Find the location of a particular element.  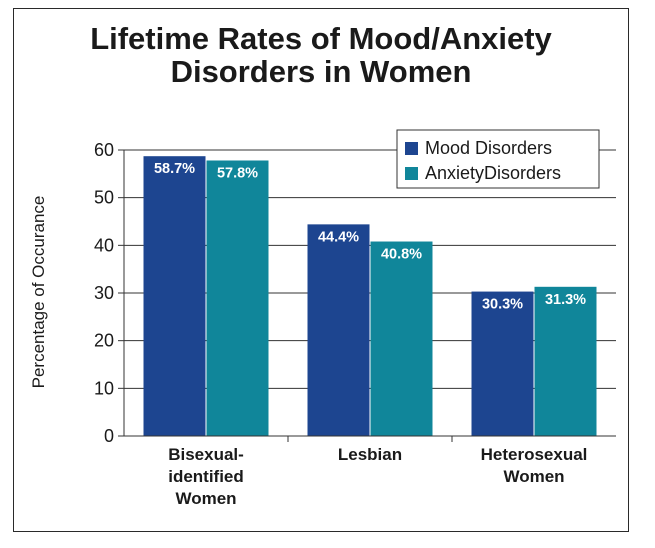

y-tick-label: 50 is located at coordinates (104, 198).